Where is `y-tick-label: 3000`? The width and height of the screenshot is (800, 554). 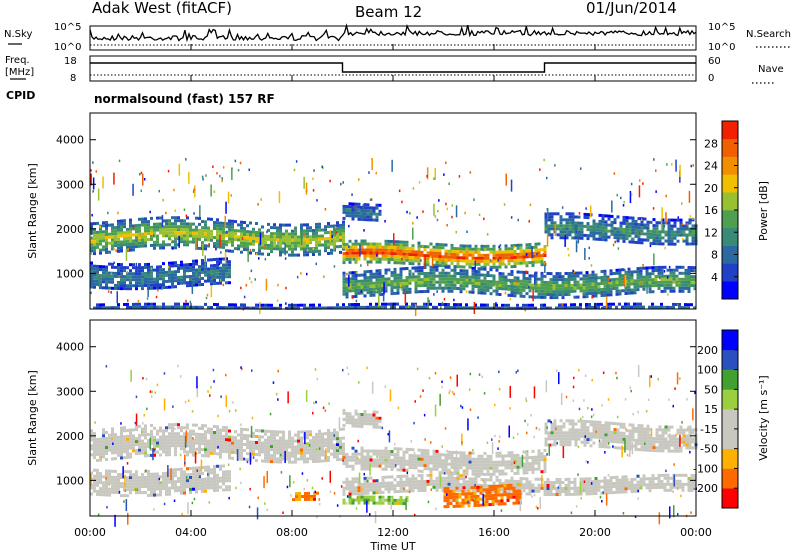 y-tick-label: 3000 is located at coordinates (70, 184).